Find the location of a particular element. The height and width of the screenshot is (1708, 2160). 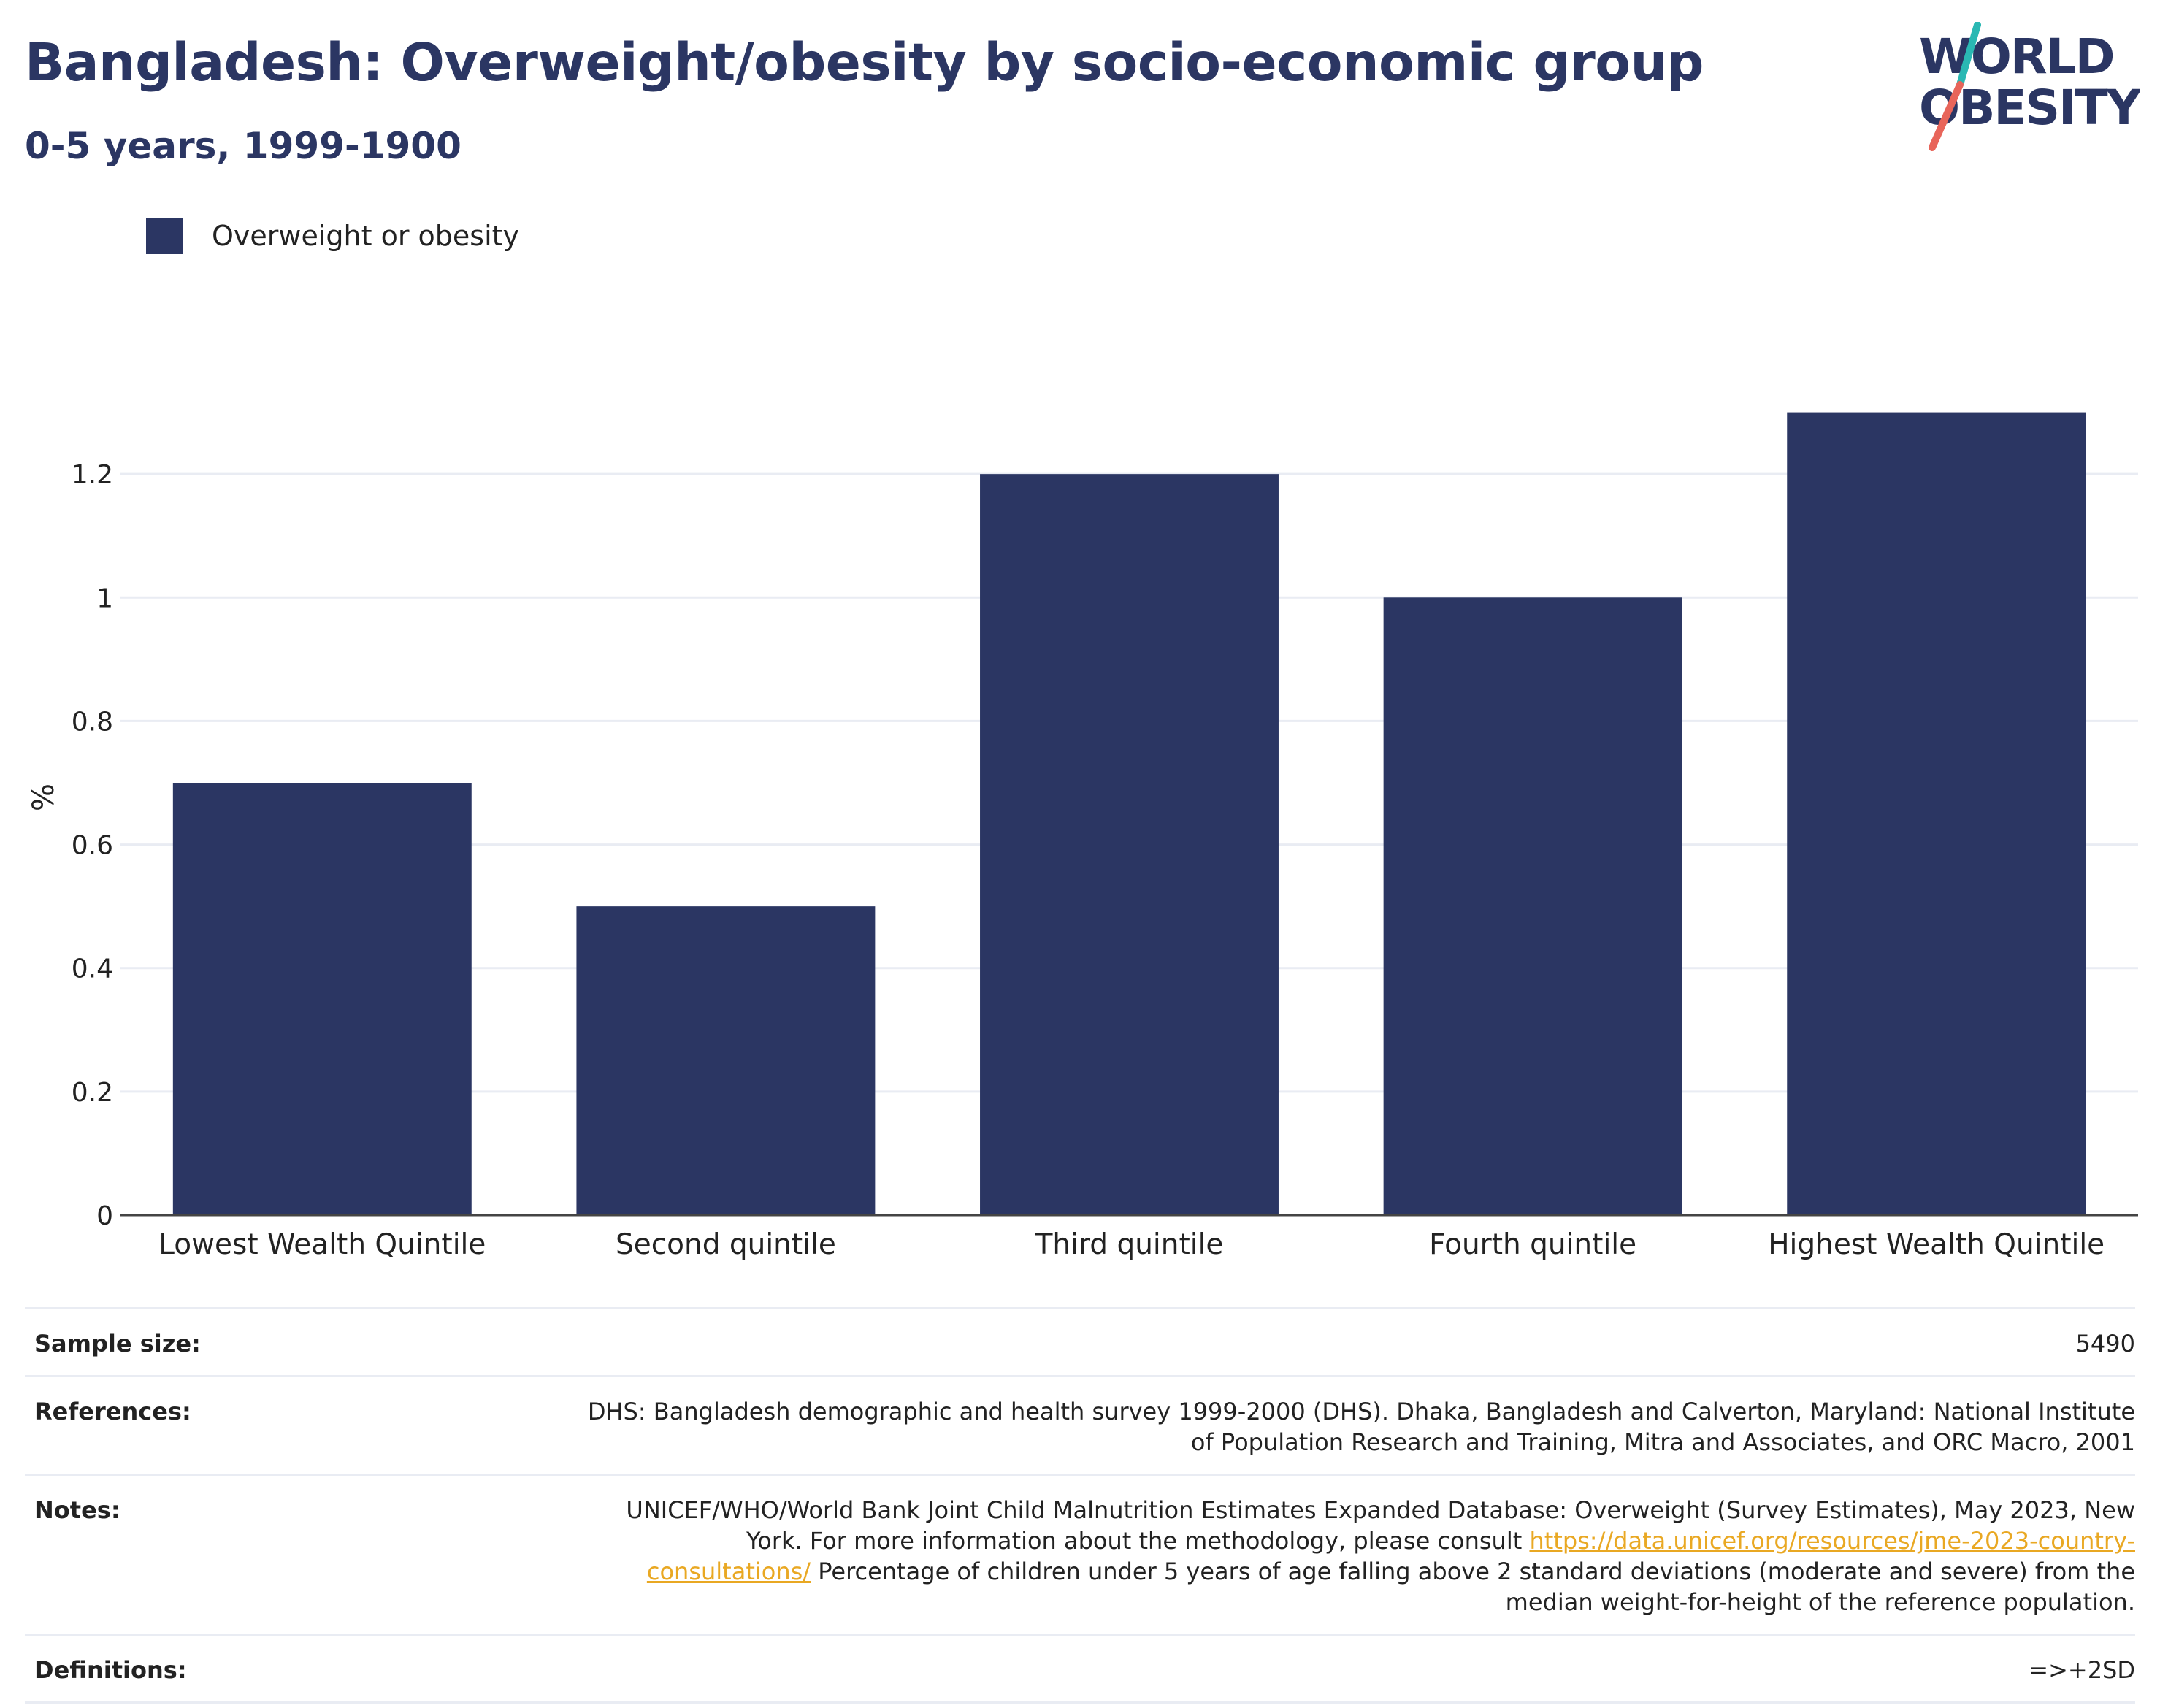

references-key: References: is located at coordinates (112, 1411).